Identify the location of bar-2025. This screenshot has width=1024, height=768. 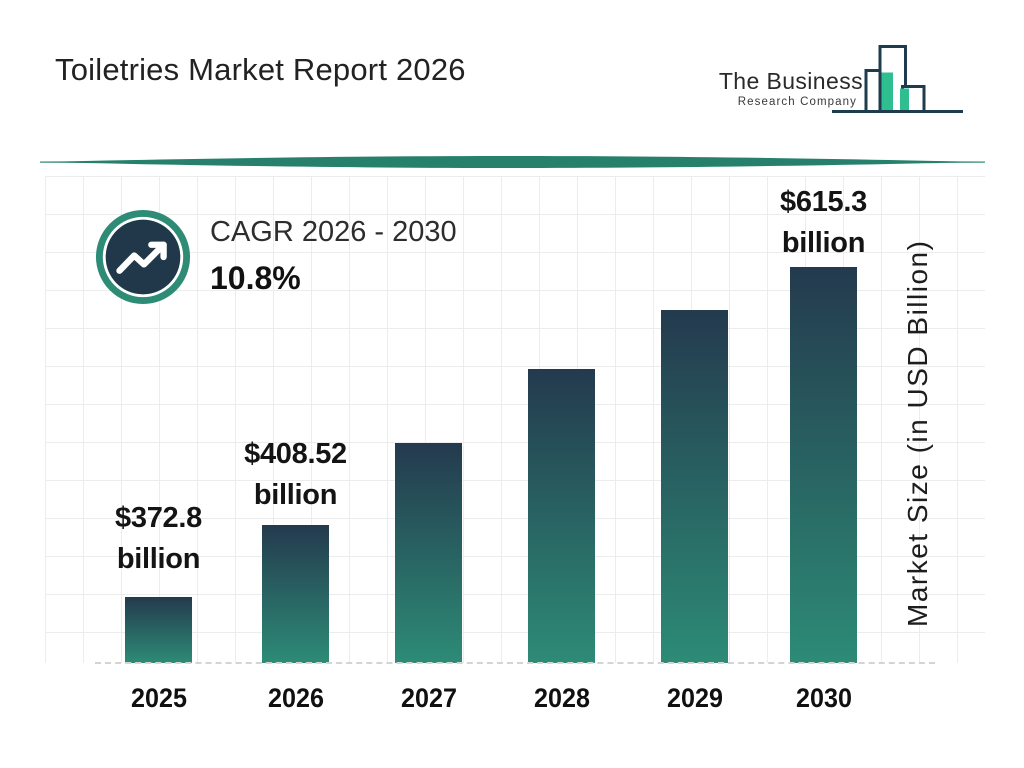
(158, 630).